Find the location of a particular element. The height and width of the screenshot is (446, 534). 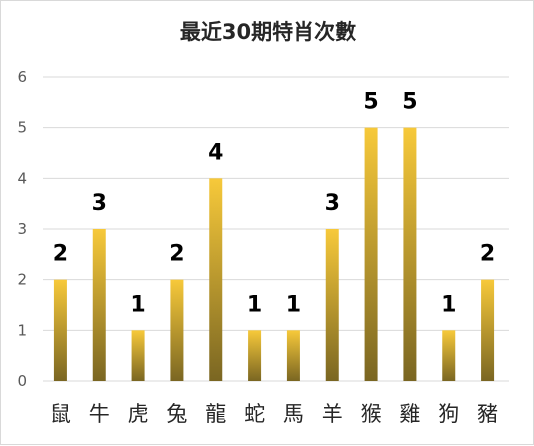

x-tick-label: 鼠 is located at coordinates (60, 414).